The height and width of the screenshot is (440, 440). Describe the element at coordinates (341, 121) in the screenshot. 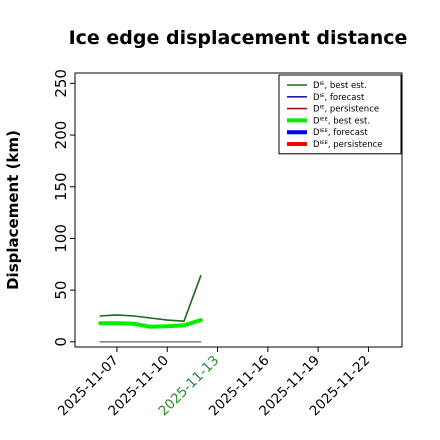

I see `legend-label: Dᴵᴱᴱ, best est.` at that location.